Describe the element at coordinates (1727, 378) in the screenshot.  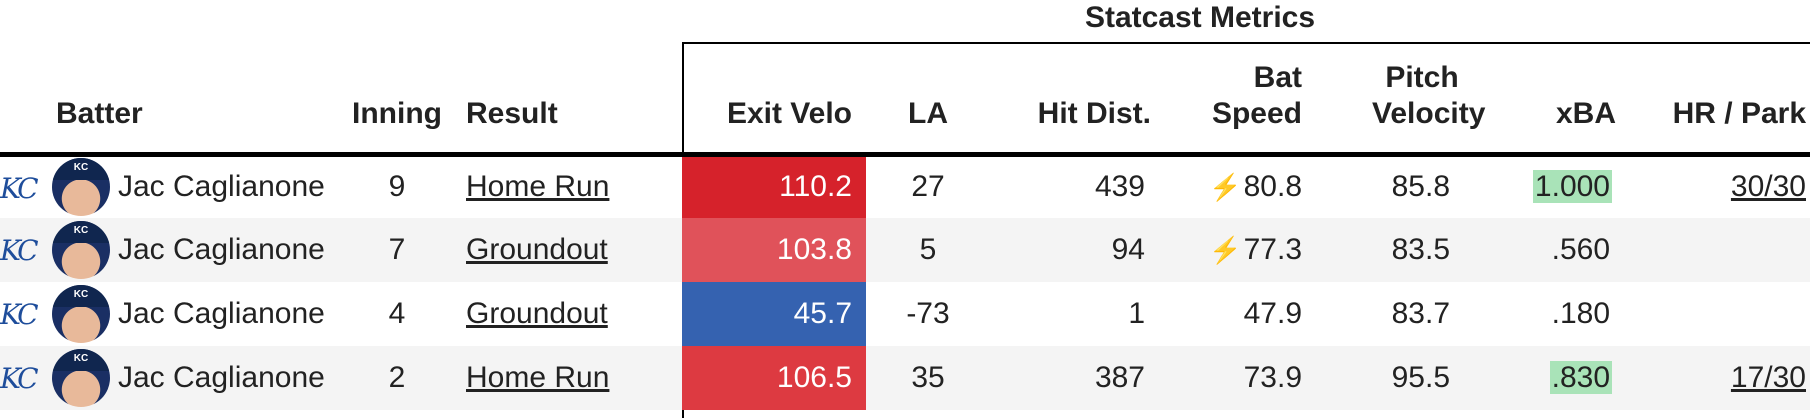
I see `hr-park-cell: 17/30` at that location.